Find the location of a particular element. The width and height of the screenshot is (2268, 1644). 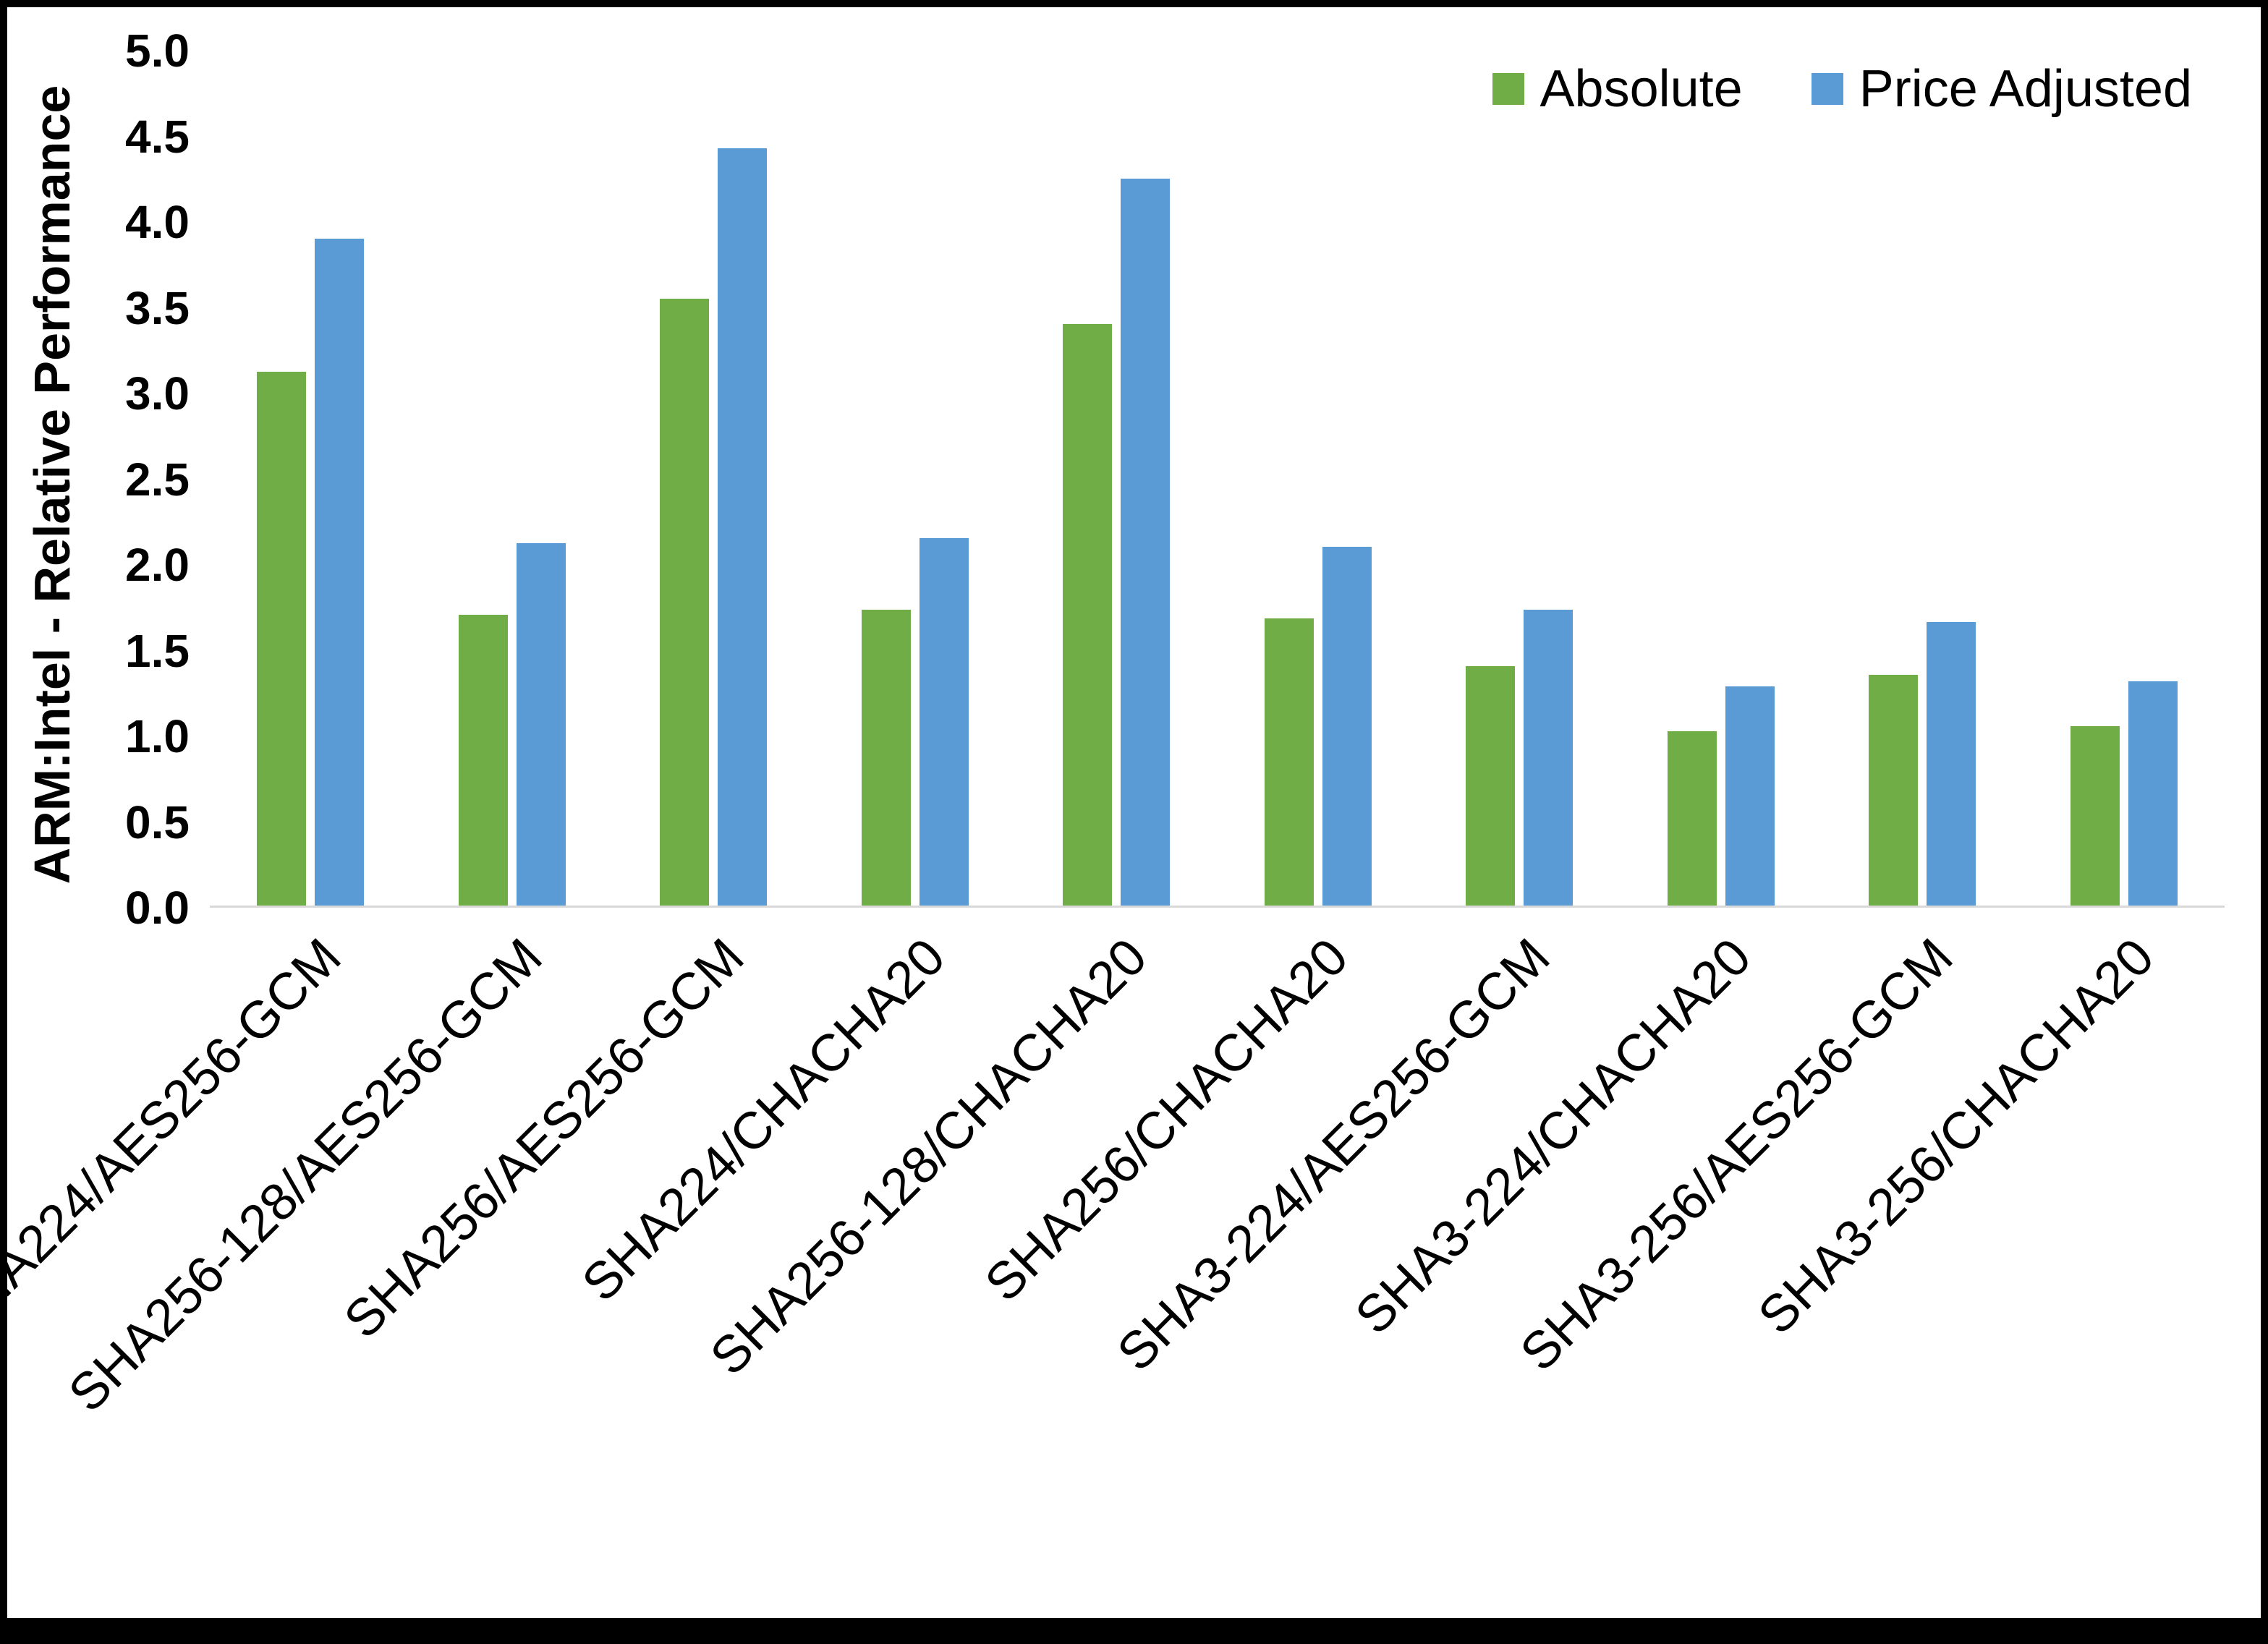

x-category-label: SHA3-224/CHACHA20 is located at coordinates (1553, 1136).